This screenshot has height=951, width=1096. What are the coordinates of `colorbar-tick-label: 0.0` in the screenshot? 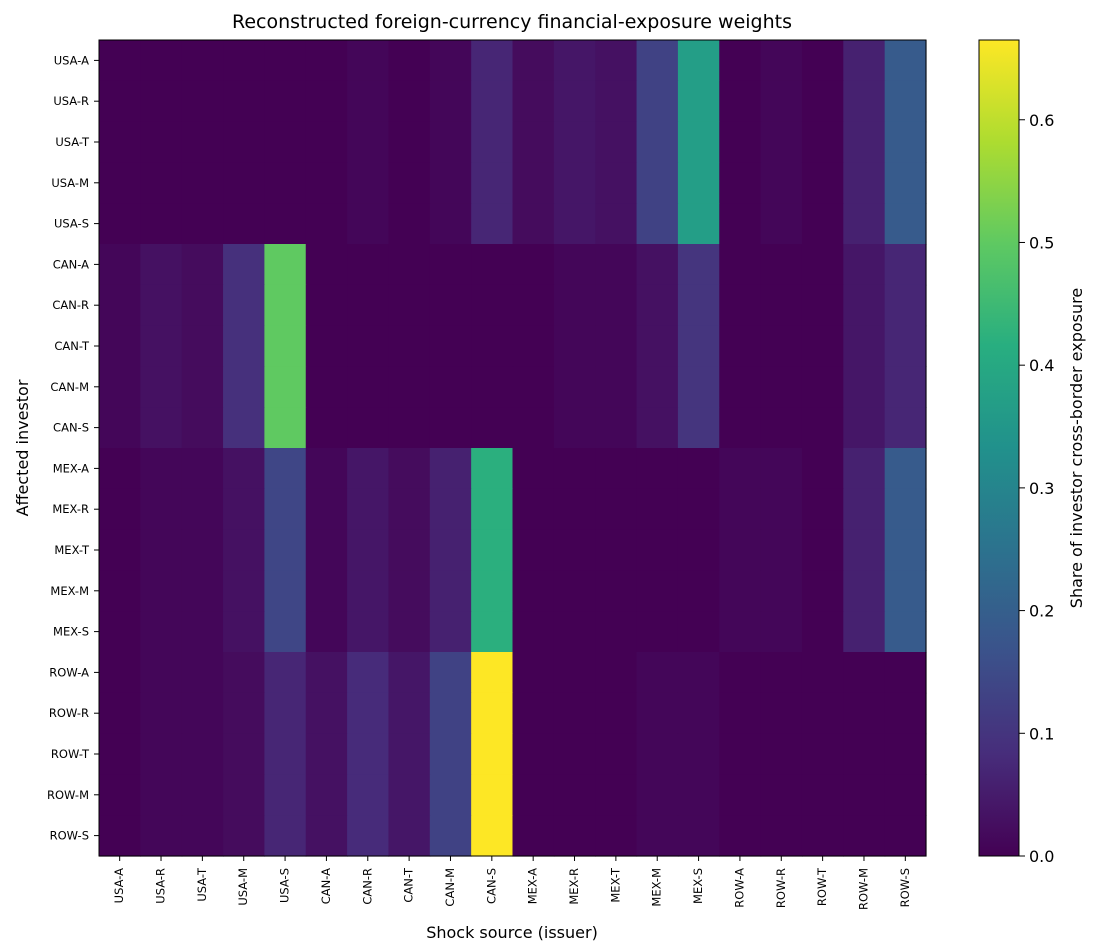 It's located at (1041, 856).